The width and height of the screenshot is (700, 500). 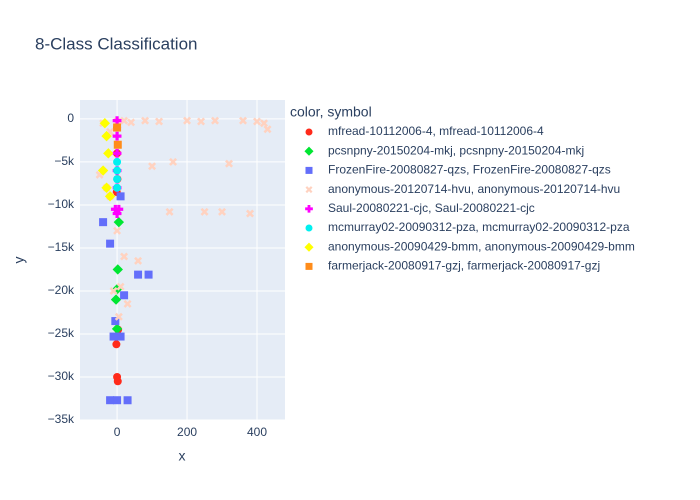 I want to click on y-tick-label: −30k, so click(x=61, y=376).